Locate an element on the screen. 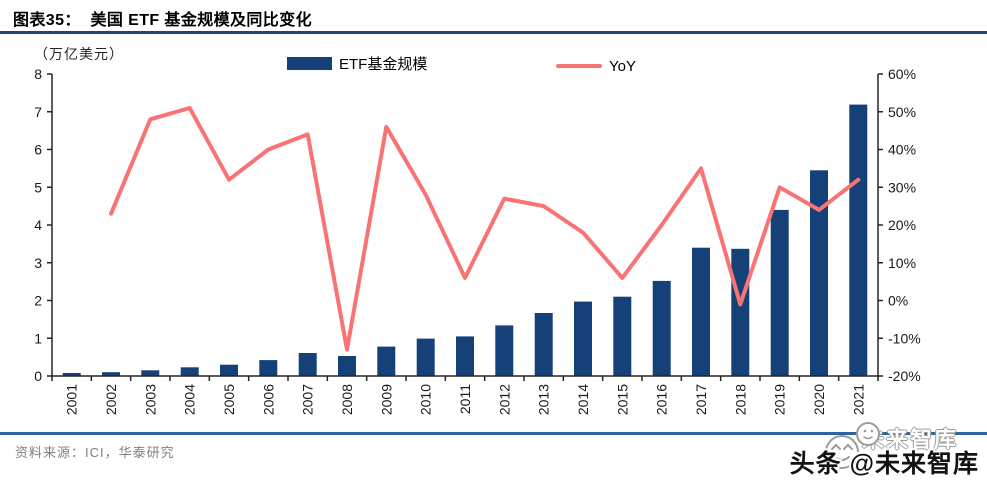 The image size is (987, 487). bar-2018 is located at coordinates (740, 312).